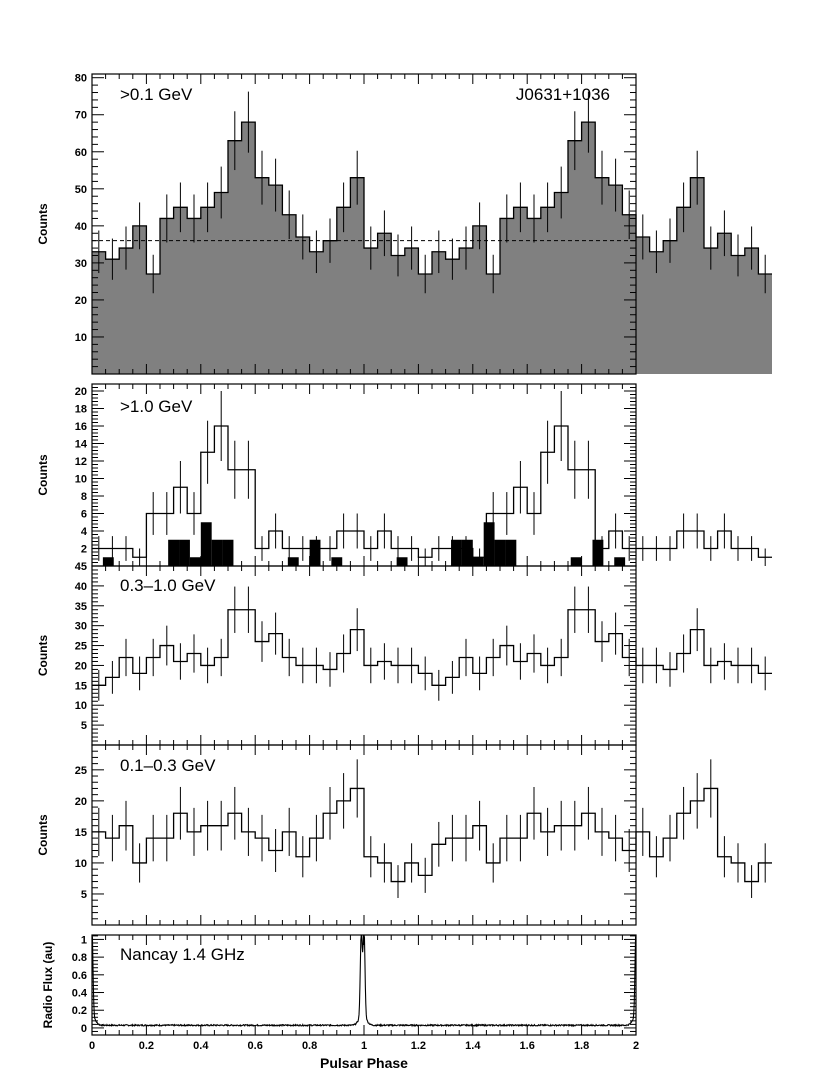 Image resolution: width=830 pixels, height=1075 pixels. I want to click on panel-label-gt10: >1.0 GeV, so click(156, 406).